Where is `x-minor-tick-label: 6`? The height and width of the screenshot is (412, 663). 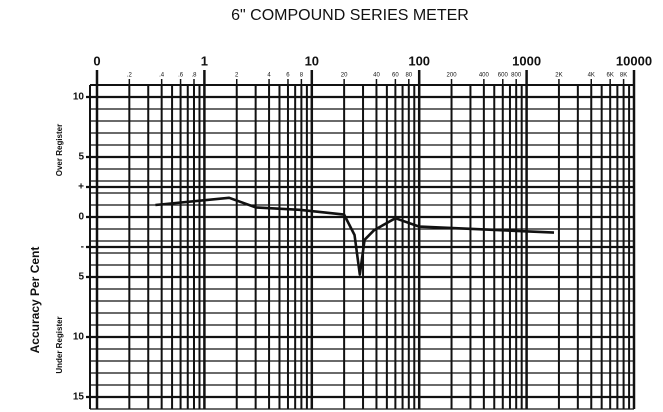
x-minor-tick-label: 6 is located at coordinates (288, 76).